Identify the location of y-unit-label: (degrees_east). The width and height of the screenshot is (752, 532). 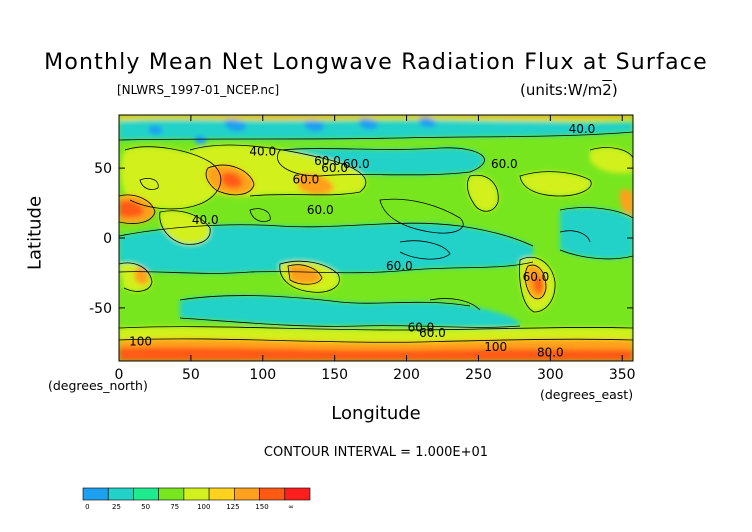
(587, 394).